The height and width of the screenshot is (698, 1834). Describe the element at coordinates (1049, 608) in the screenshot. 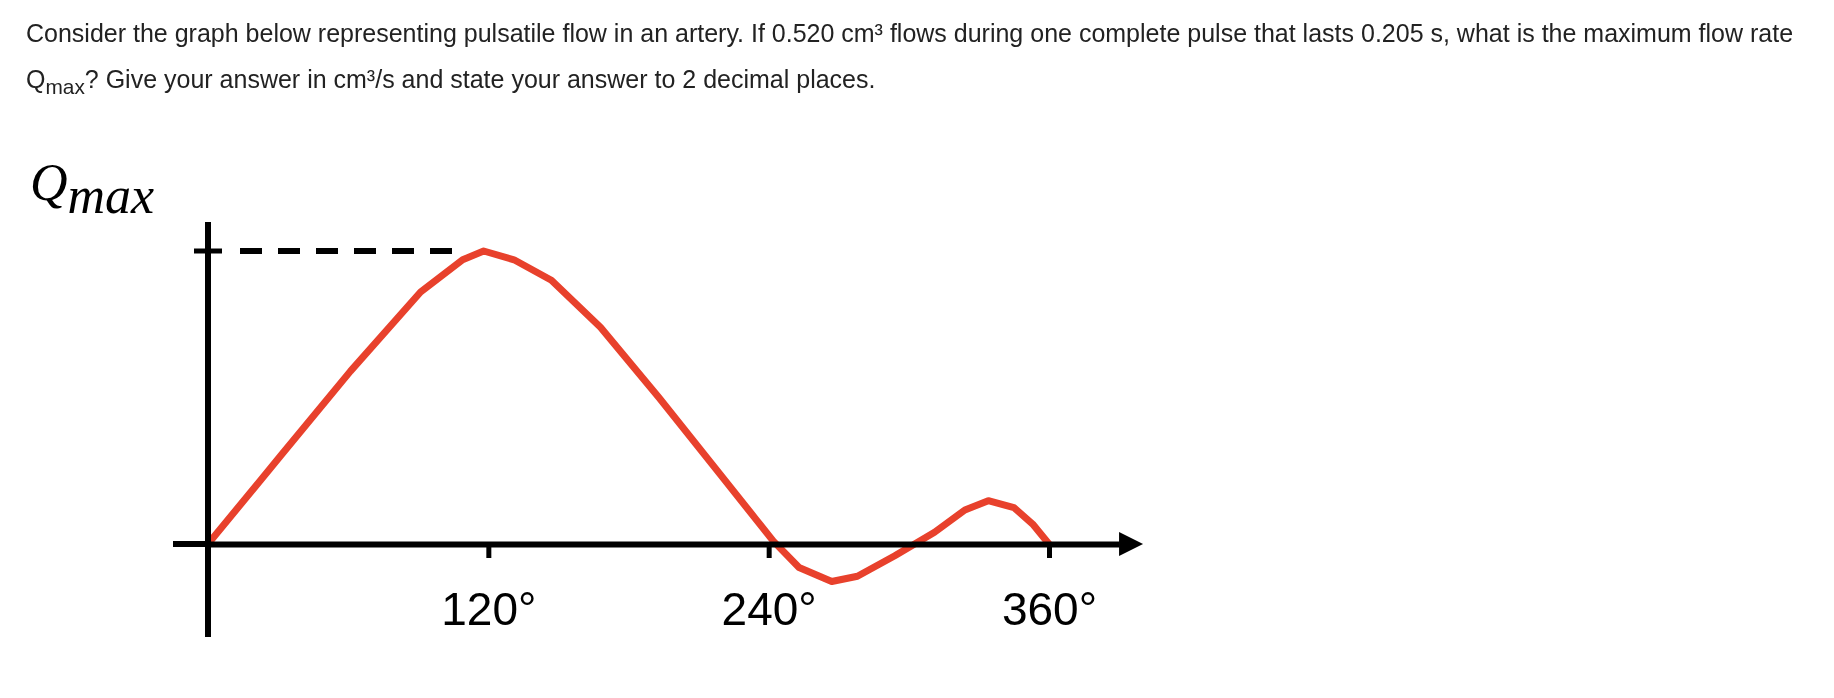

I see `x-tick-label: 360°` at that location.